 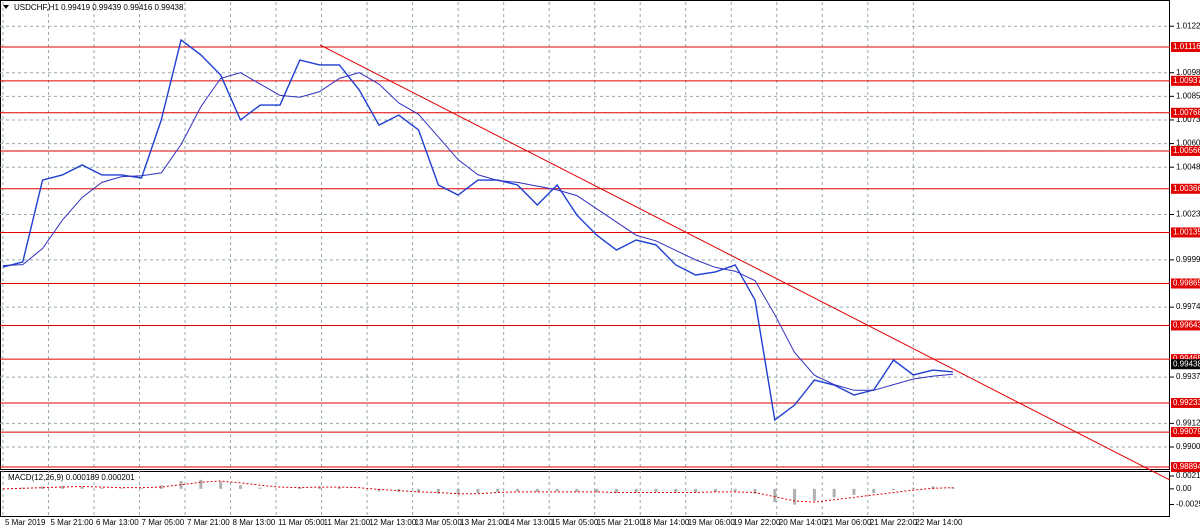 What do you see at coordinates (439, 522) in the screenshot?
I see `x-tick-label: 13 Mar 05:00` at bounding box center [439, 522].